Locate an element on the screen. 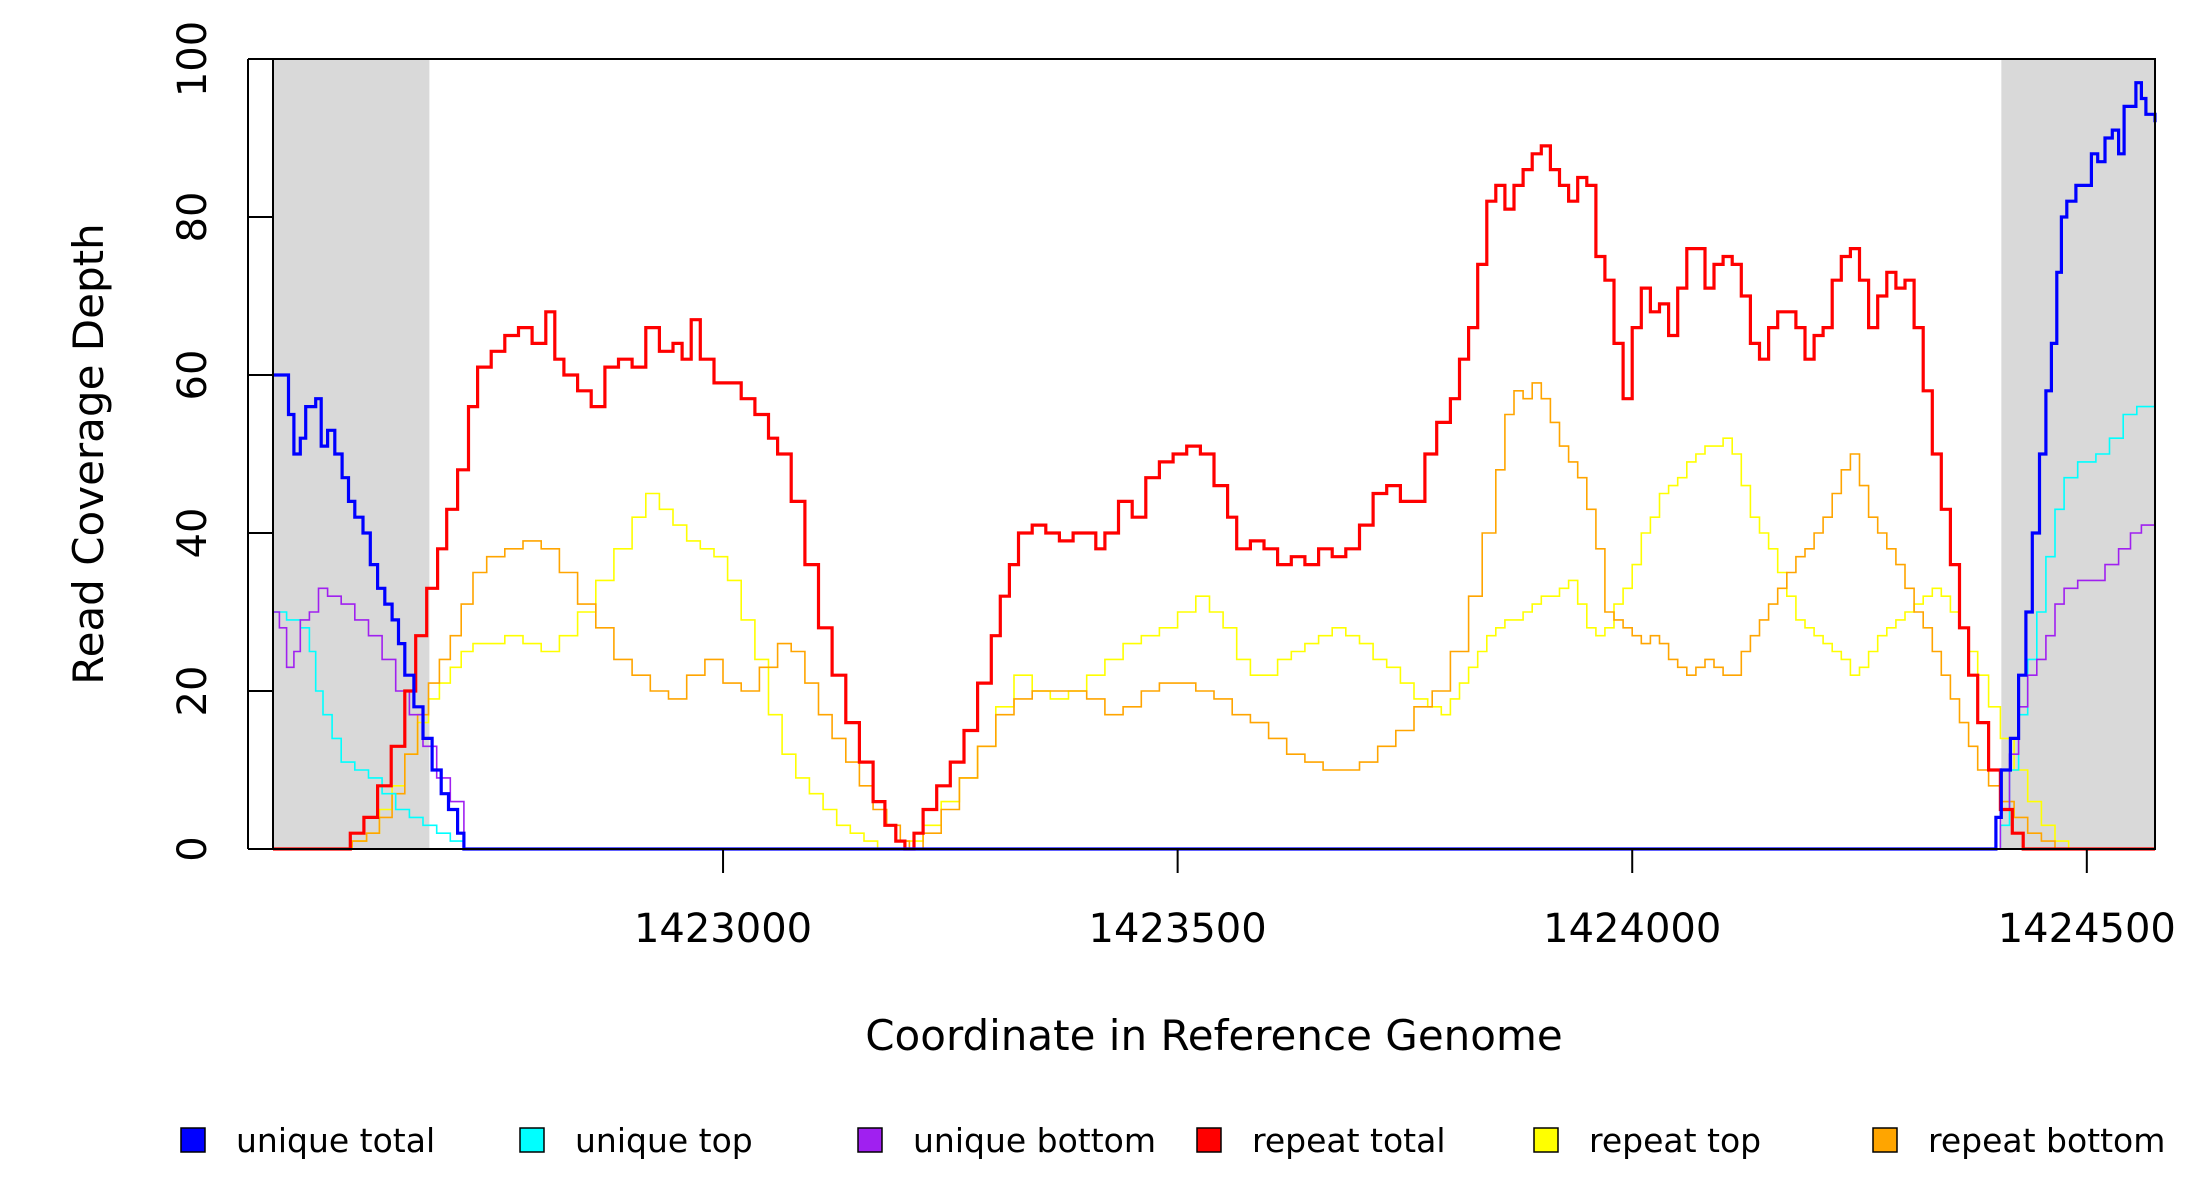  x-tick-label: 1424000 is located at coordinates (1632, 929).